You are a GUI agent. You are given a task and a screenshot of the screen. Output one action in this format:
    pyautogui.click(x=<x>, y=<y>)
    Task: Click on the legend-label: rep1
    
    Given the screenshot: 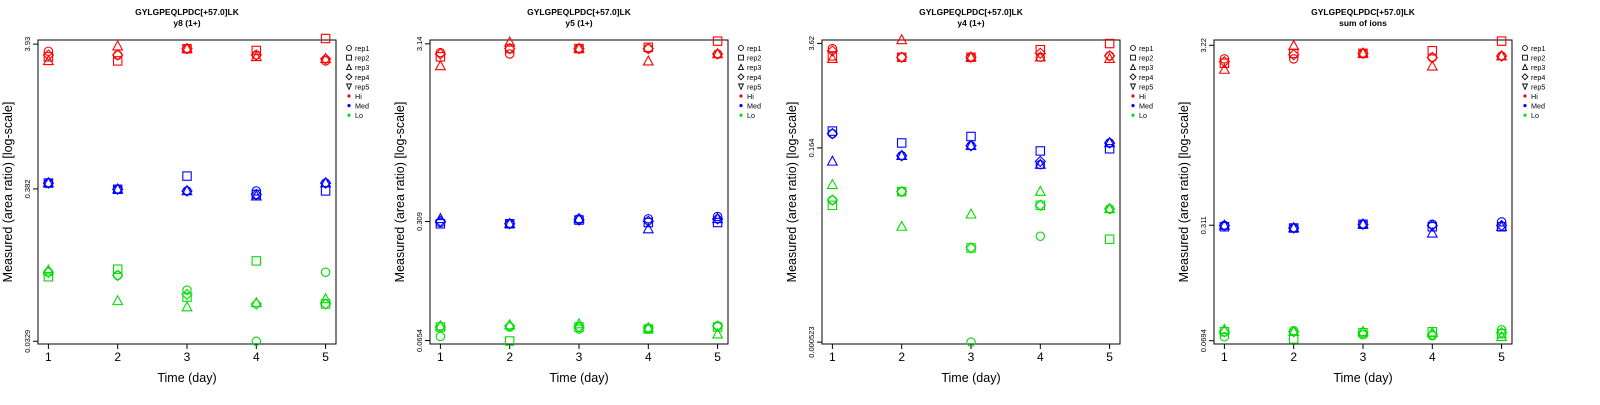 What is the action you would take?
    pyautogui.click(x=1538, y=48)
    